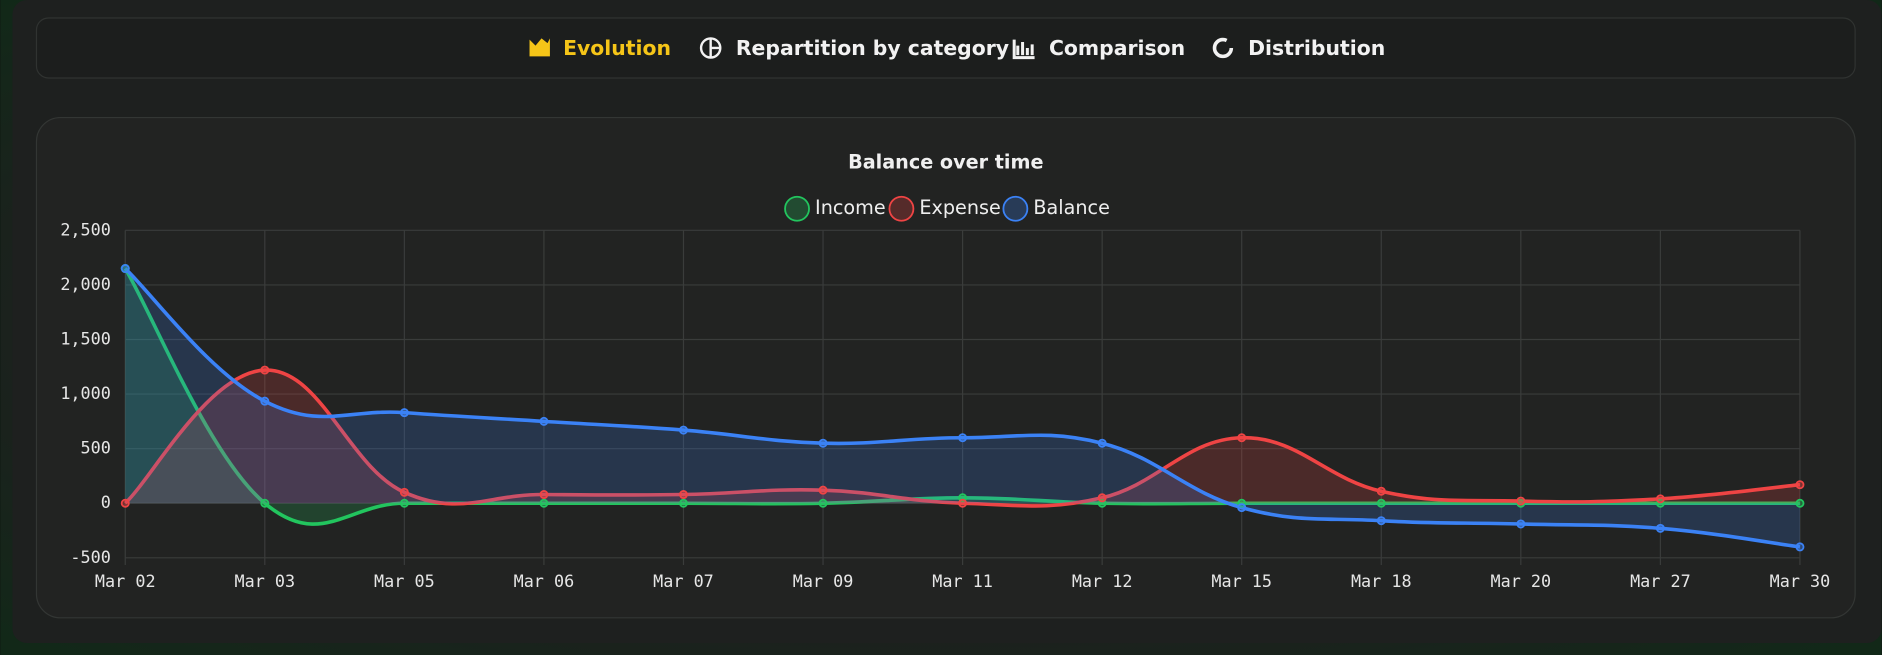  Describe the element at coordinates (264, 581) in the screenshot. I see `x-tick-label: Mar 03` at that location.